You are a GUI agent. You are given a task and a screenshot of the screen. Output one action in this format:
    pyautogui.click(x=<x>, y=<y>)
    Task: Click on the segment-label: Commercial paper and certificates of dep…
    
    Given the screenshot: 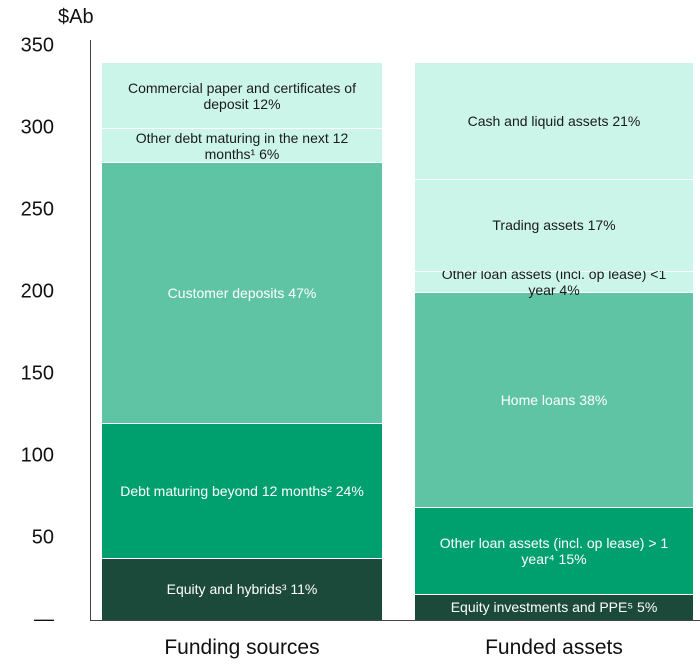 What is the action you would take?
    pyautogui.click(x=242, y=95)
    